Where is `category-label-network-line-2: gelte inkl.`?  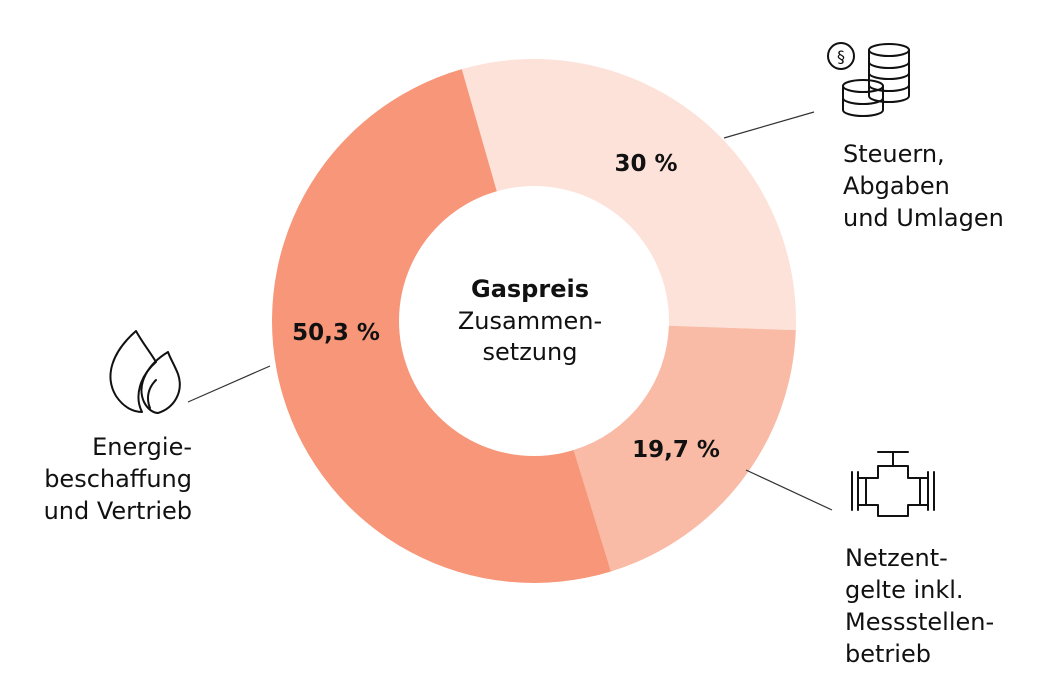 category-label-network-line-2: gelte inkl. is located at coordinates (904, 590).